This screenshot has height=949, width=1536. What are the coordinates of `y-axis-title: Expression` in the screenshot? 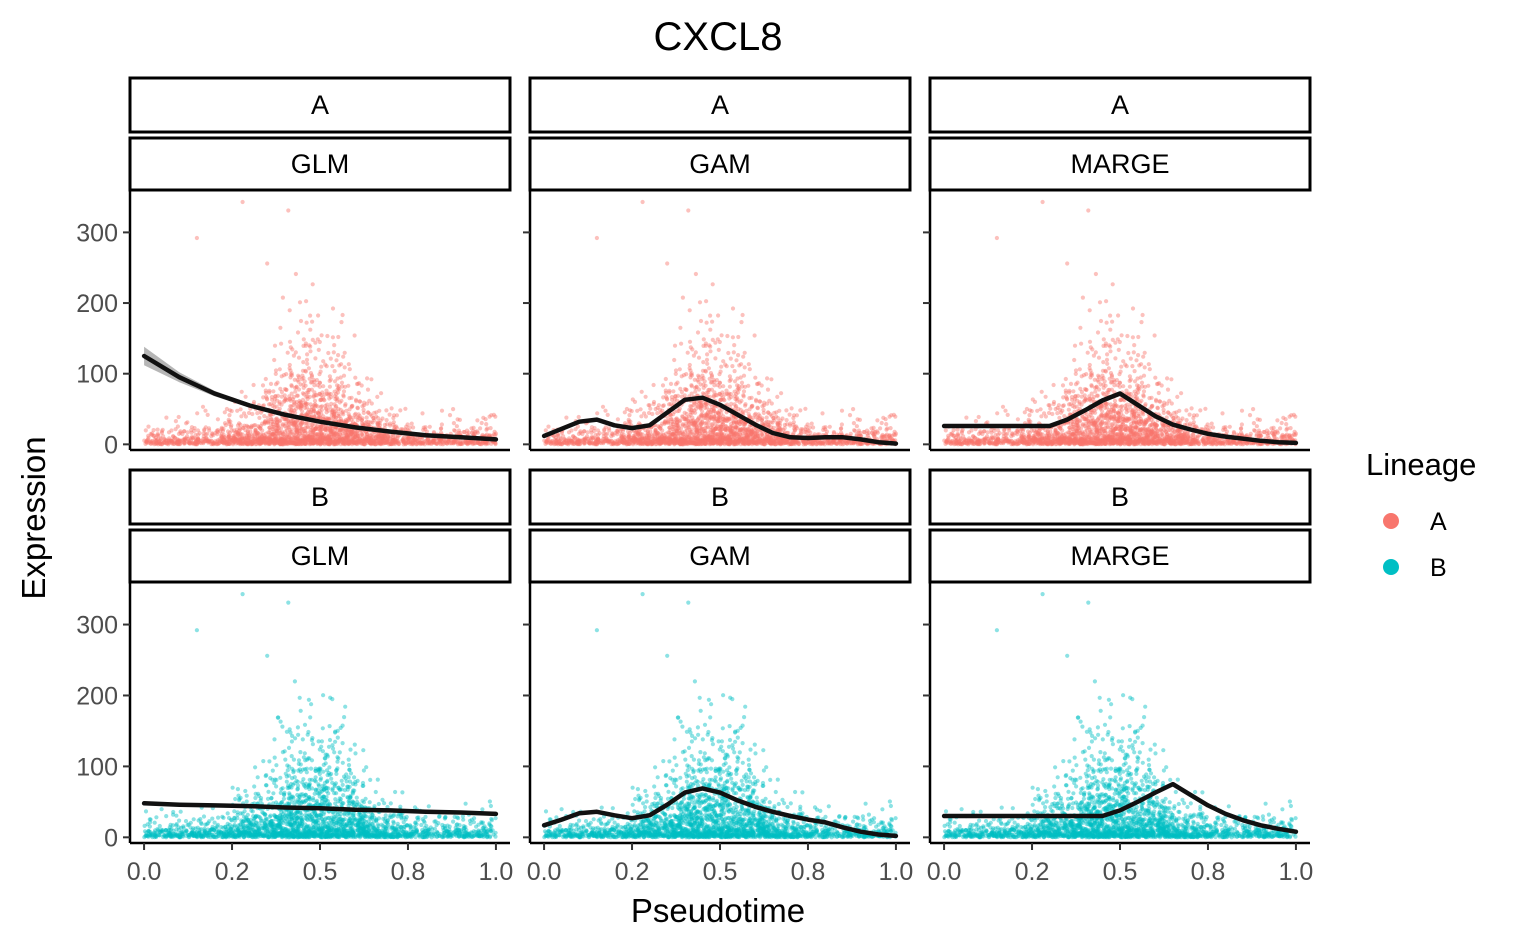 It's located at (33, 517).